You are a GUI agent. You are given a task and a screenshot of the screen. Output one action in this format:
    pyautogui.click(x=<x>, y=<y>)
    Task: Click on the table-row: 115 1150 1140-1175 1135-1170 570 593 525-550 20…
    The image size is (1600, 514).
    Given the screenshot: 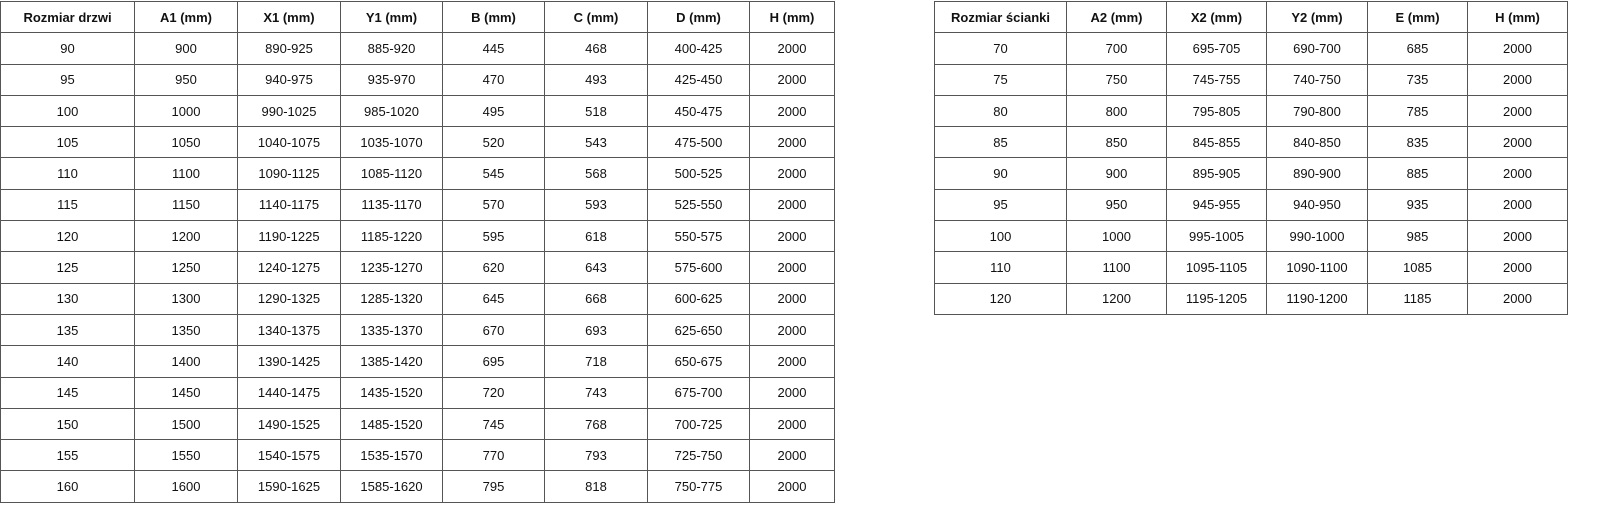 What is the action you would take?
    pyautogui.click(x=417, y=205)
    